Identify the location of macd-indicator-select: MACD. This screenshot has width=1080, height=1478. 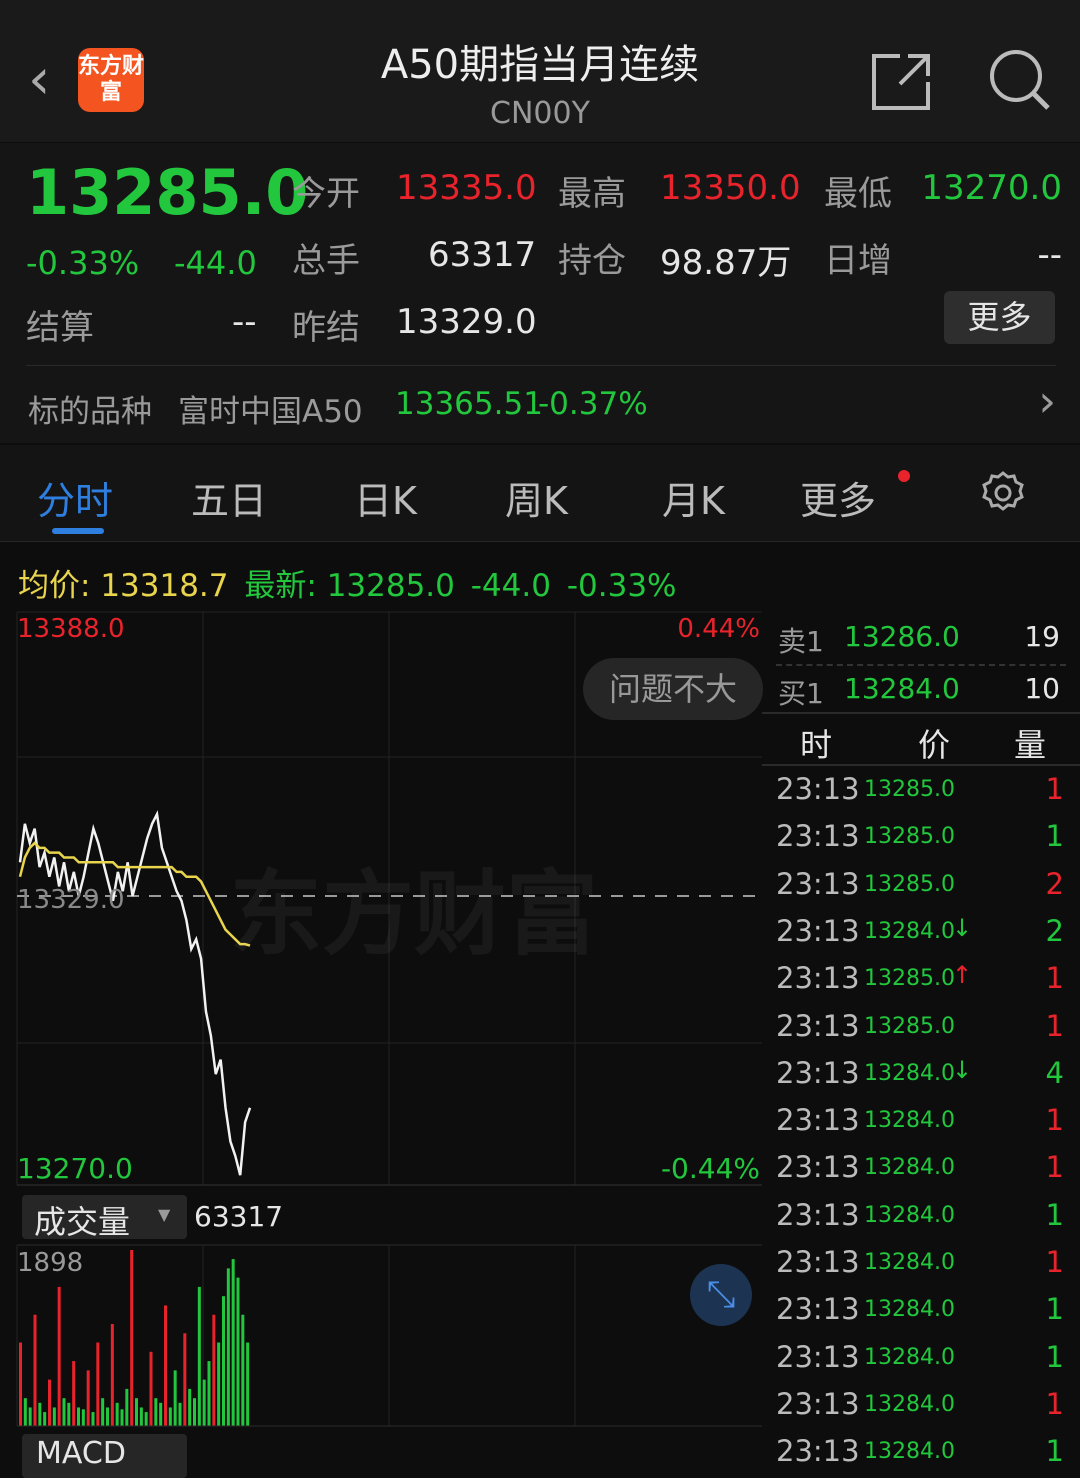
(104, 1456).